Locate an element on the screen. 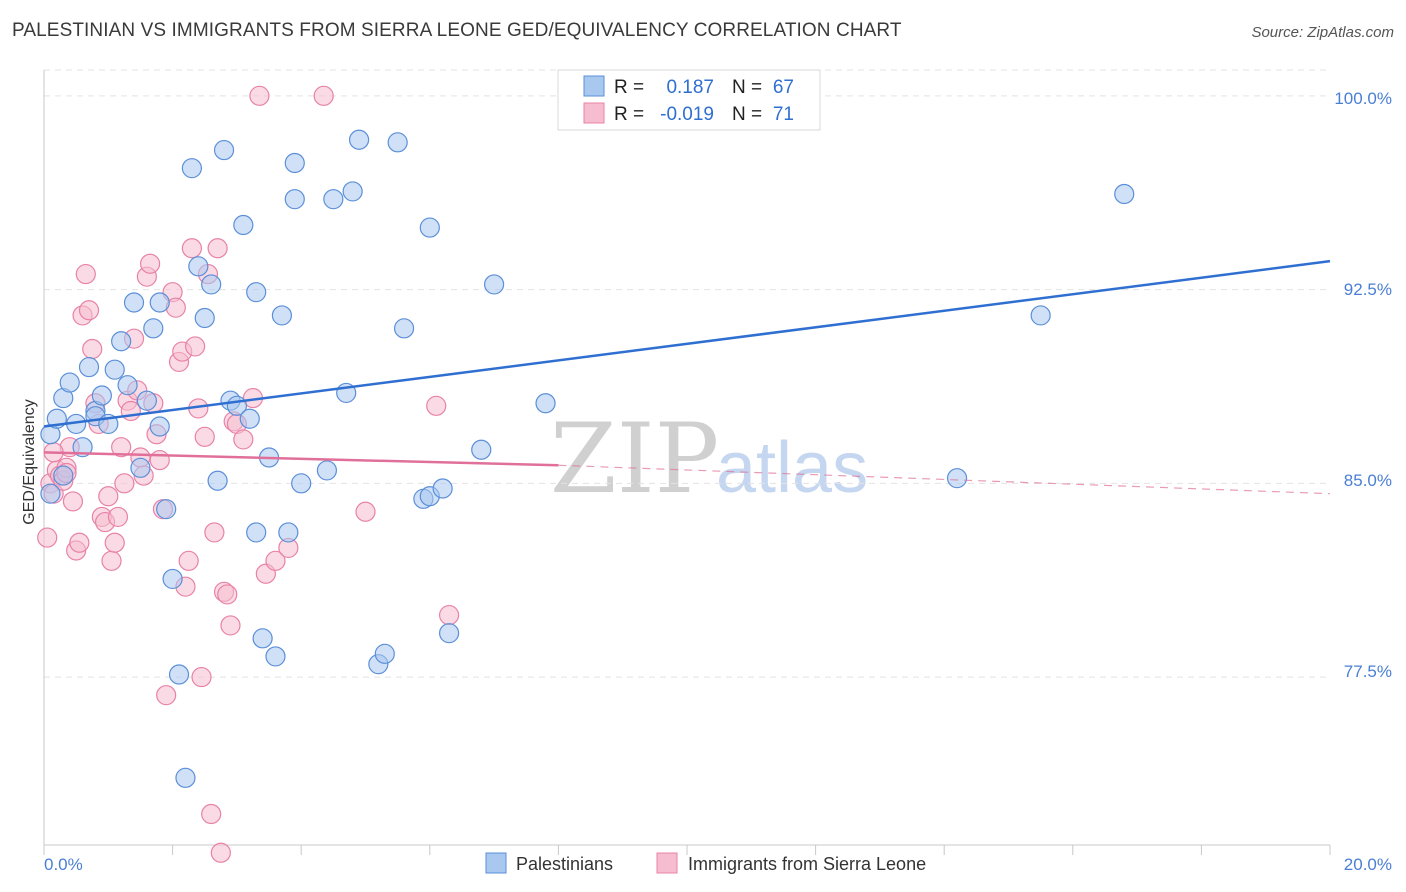 Image resolution: width=1406 pixels, height=892 pixels. stats-blue-n-label: N = is located at coordinates (747, 87).